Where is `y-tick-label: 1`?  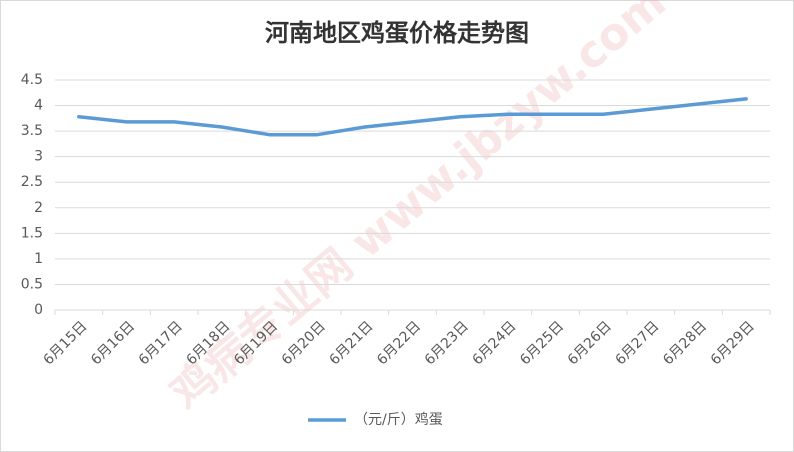
y-tick-label: 1 is located at coordinates (38, 259).